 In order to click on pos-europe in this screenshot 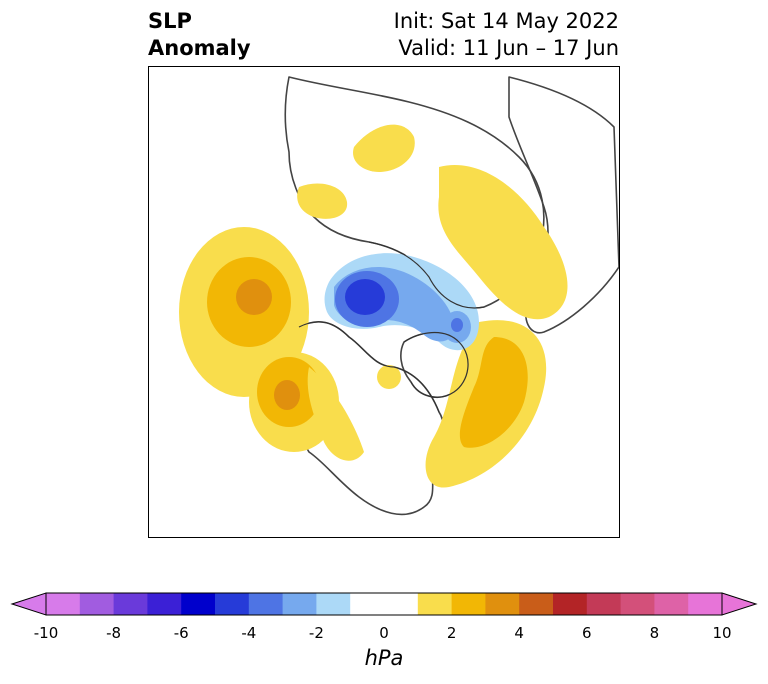, I will do `click(503, 242)`.